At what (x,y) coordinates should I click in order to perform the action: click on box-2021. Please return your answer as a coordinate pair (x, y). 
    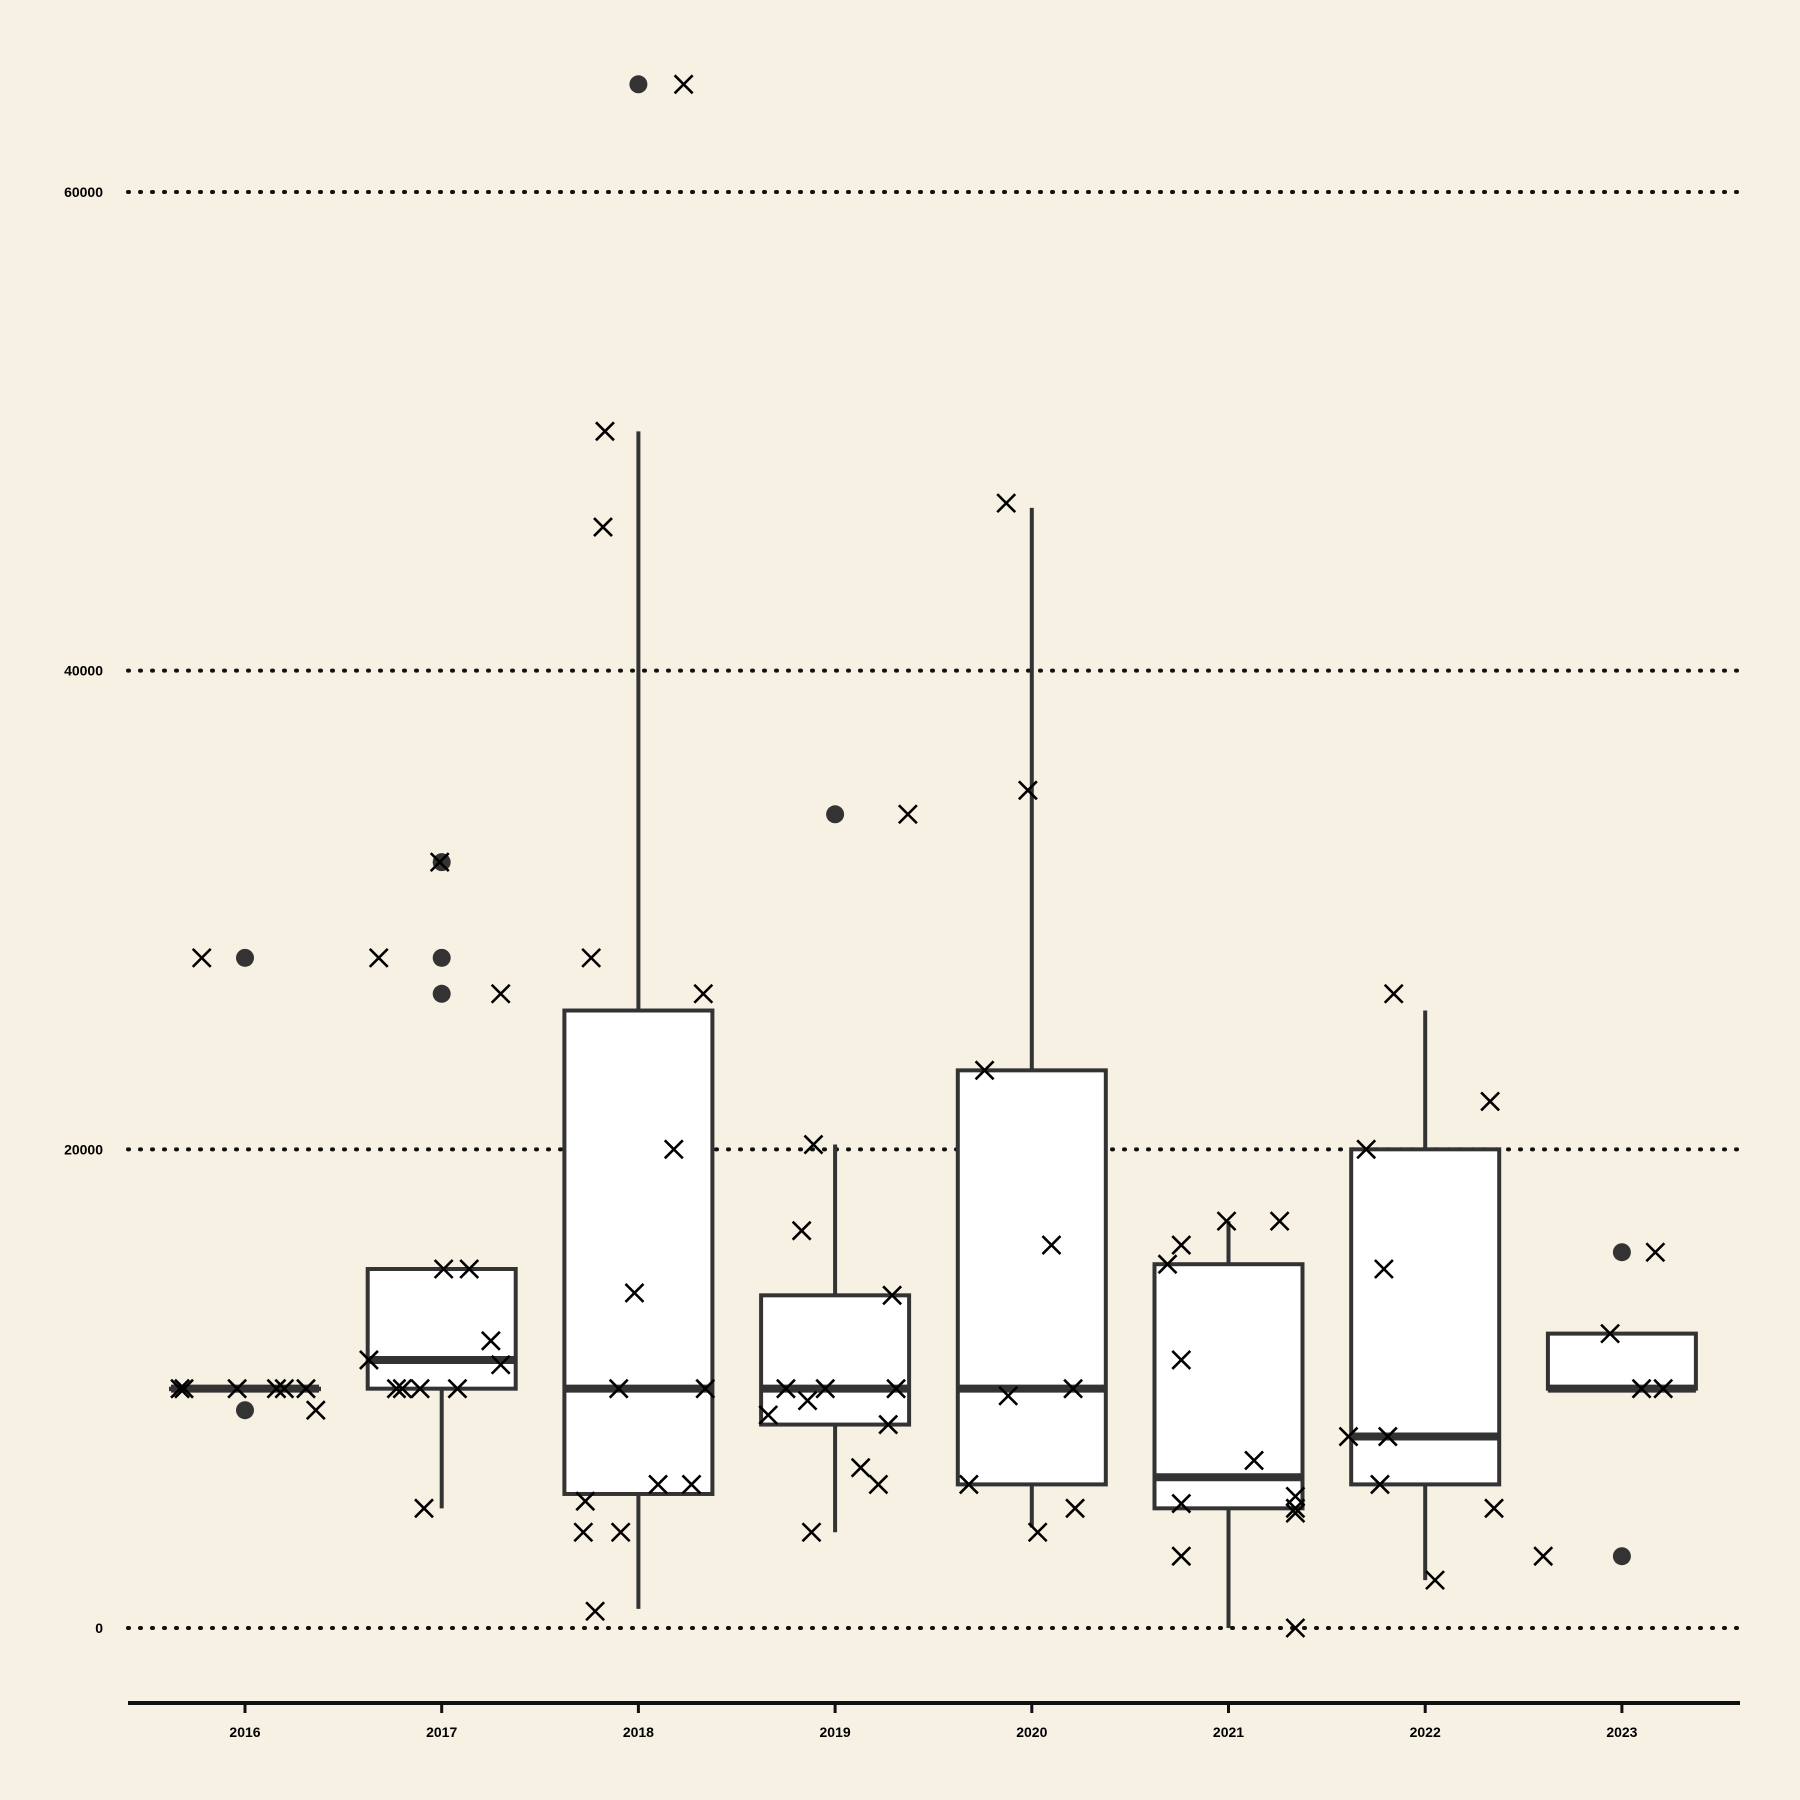
    Looking at the image, I should click on (1228, 1424).